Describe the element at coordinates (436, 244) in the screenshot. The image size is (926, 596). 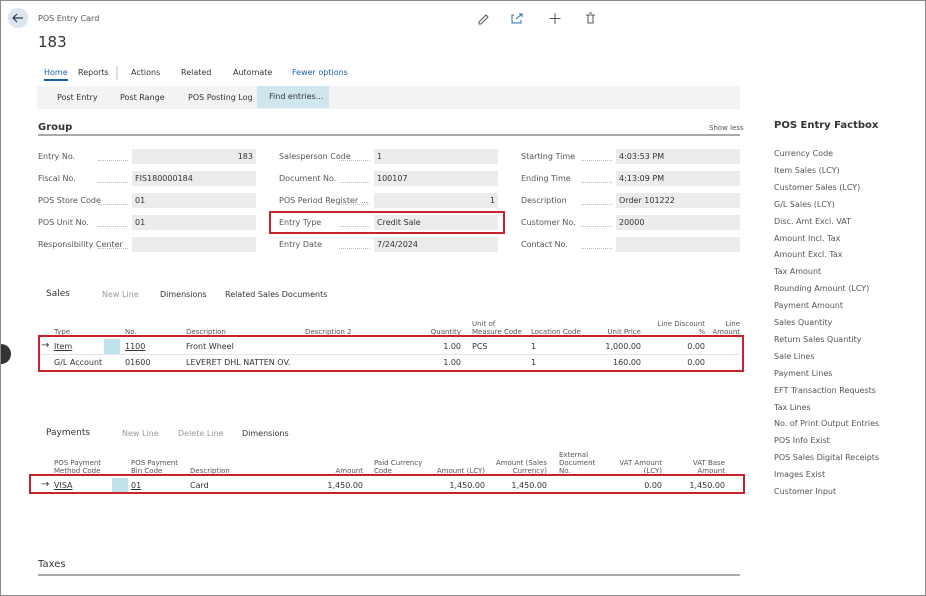
I see `field-value: 7/24/2024` at that location.